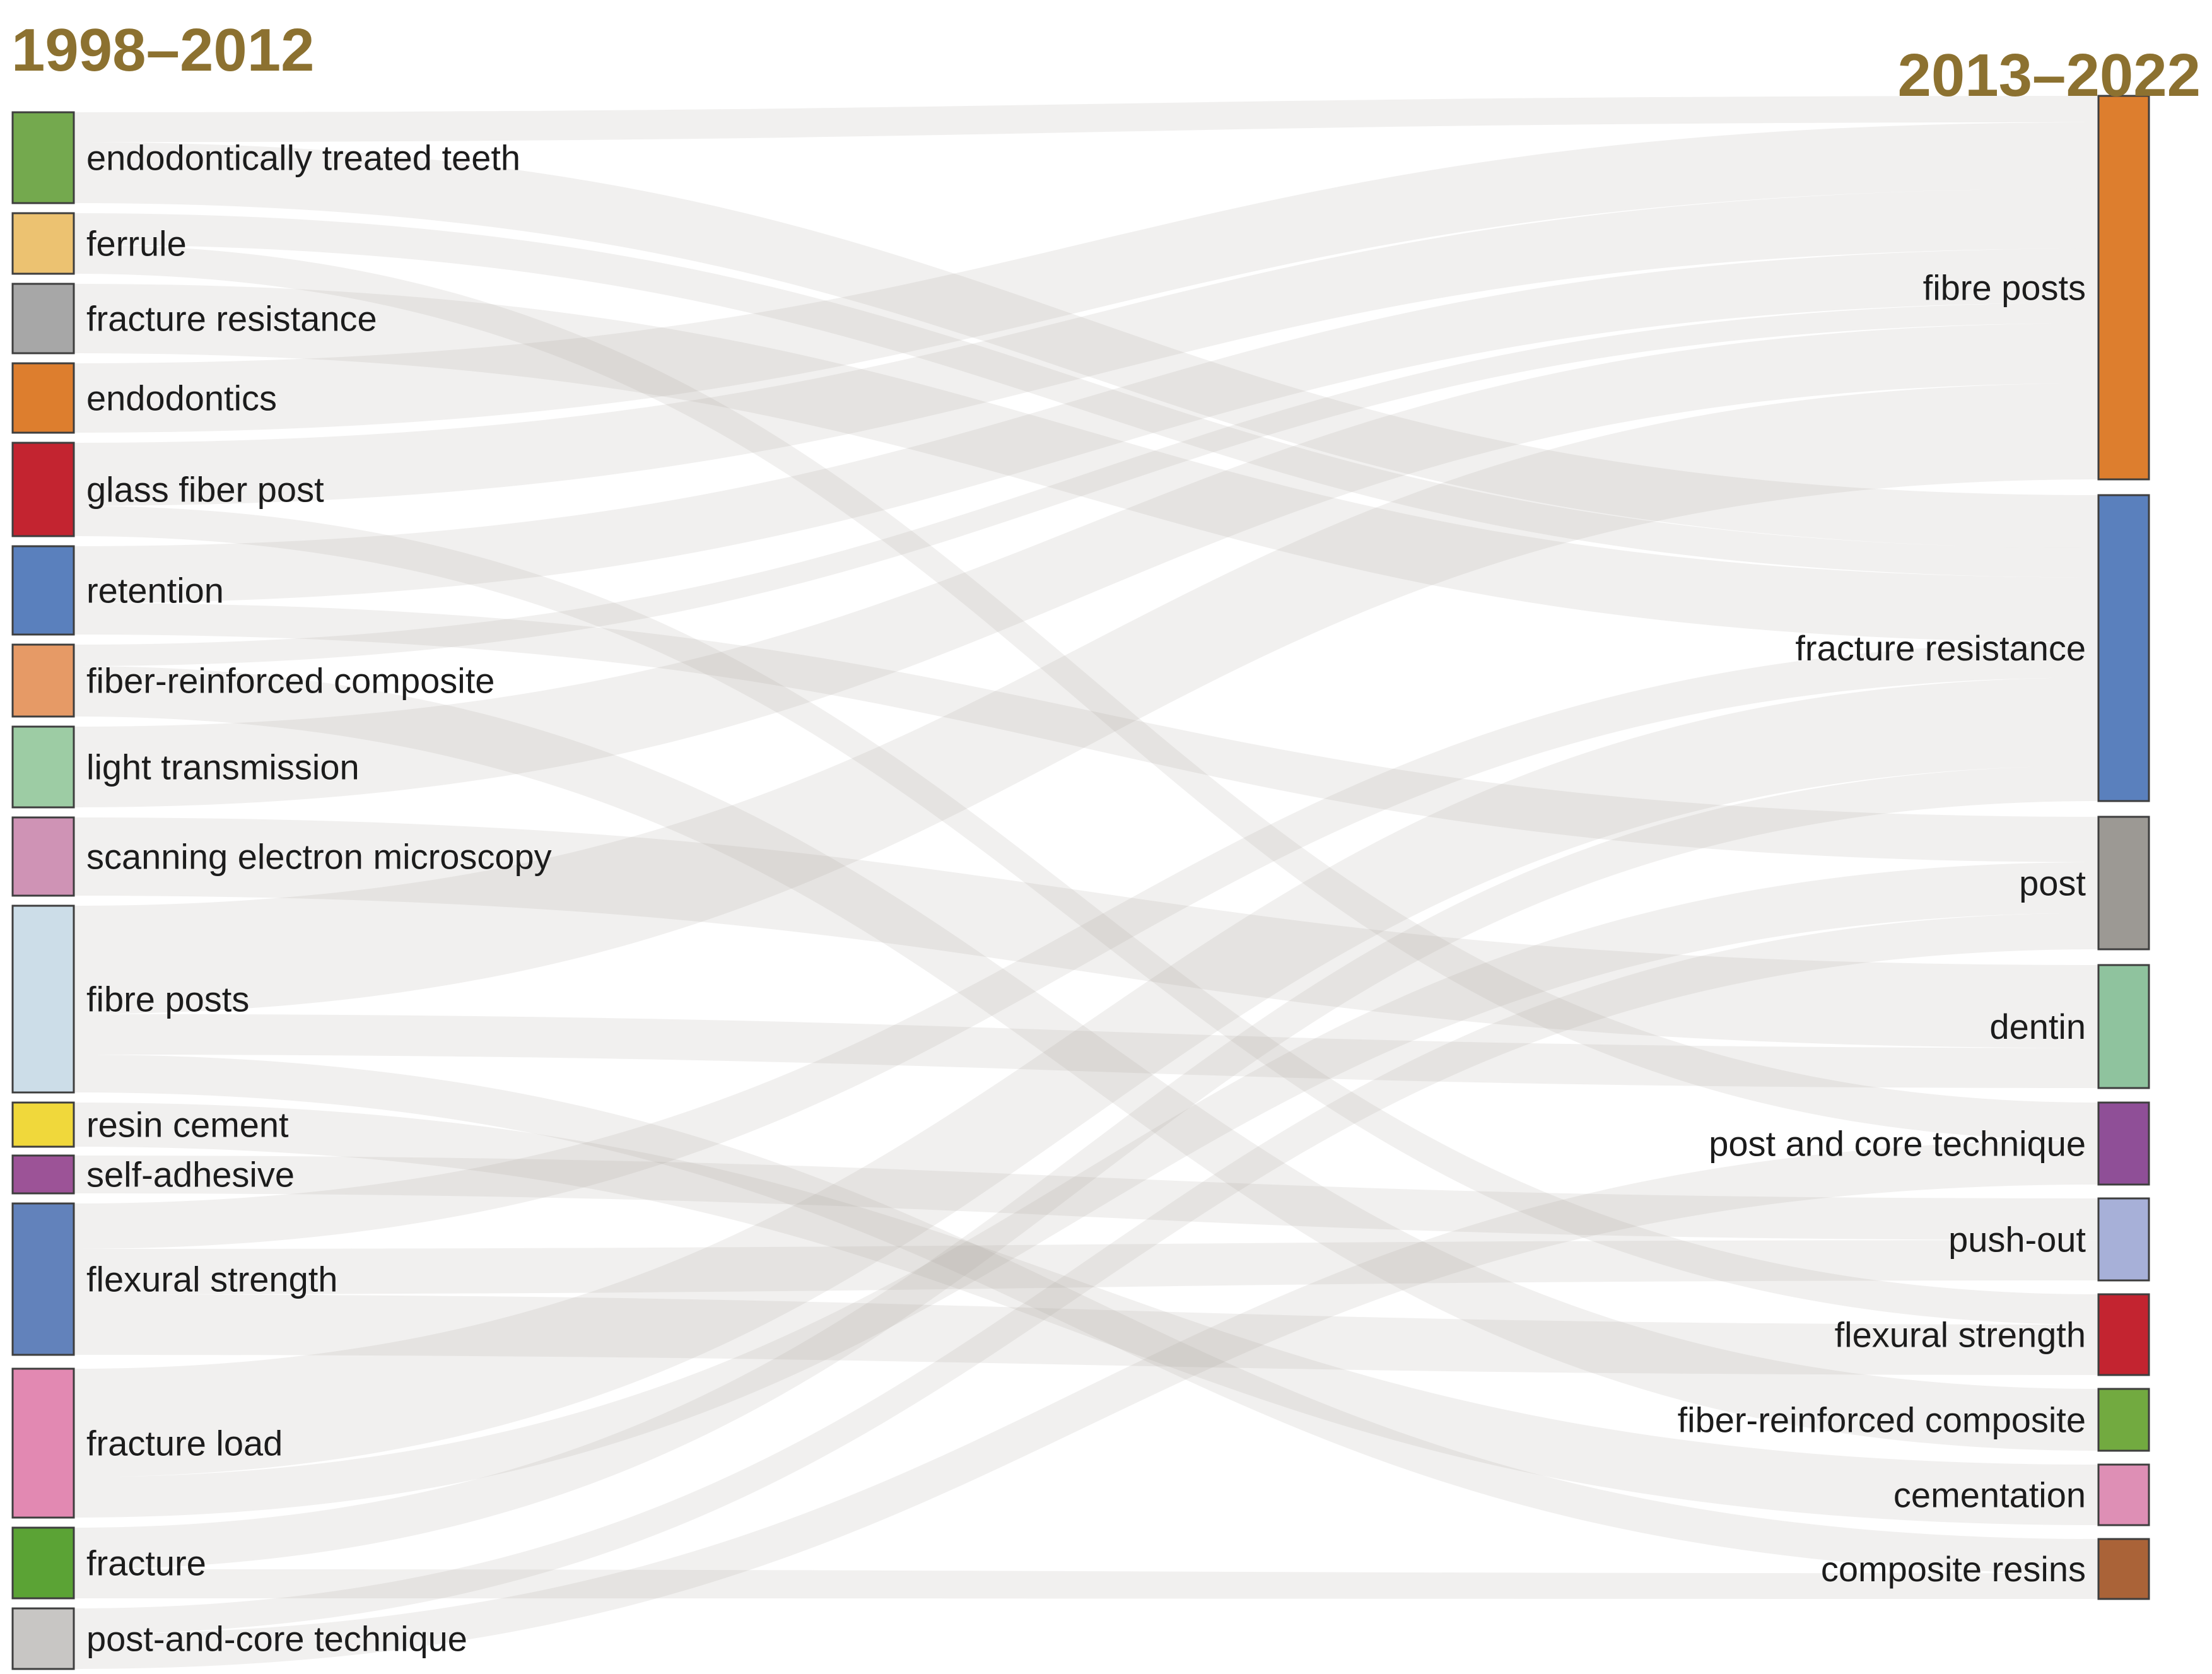 This screenshot has height=1674, width=2212. What do you see at coordinates (43, 1443) in the screenshot?
I see `sankey-node-left-fracture-load` at bounding box center [43, 1443].